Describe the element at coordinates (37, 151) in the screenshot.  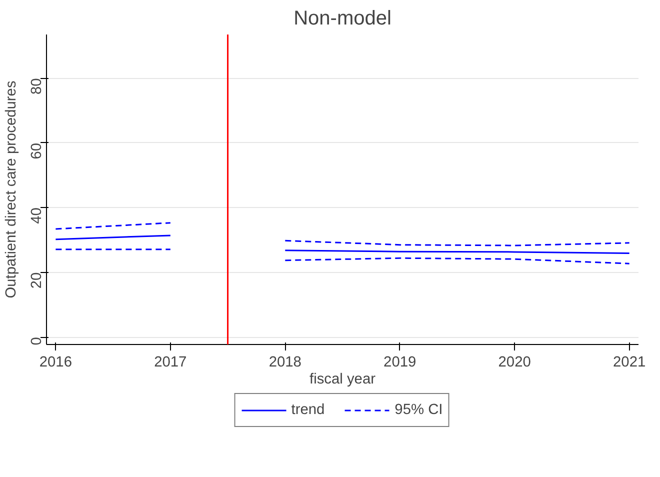
I see `y-tick-label: 60` at that location.